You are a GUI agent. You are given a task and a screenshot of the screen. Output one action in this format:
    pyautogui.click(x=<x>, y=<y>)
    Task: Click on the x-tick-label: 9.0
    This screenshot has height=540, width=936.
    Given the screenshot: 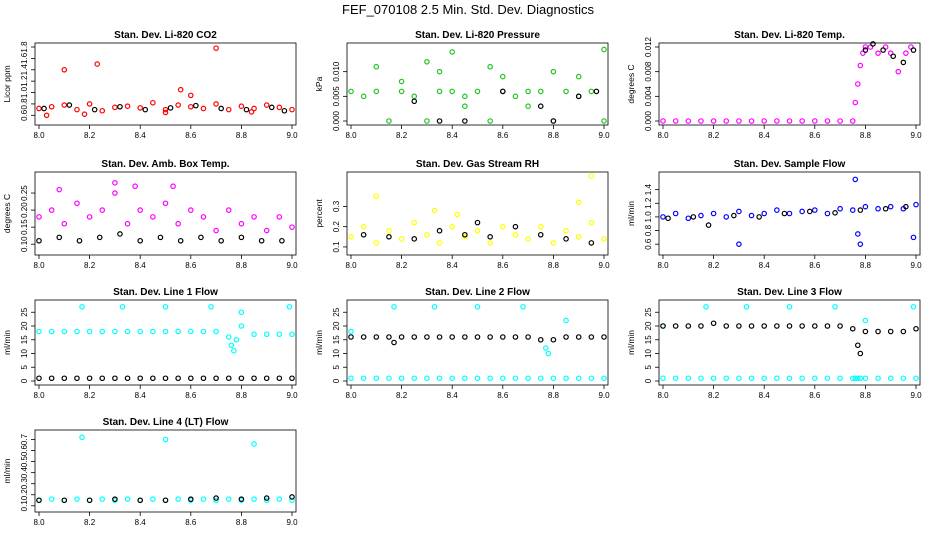 What is the action you would take?
    pyautogui.click(x=292, y=265)
    